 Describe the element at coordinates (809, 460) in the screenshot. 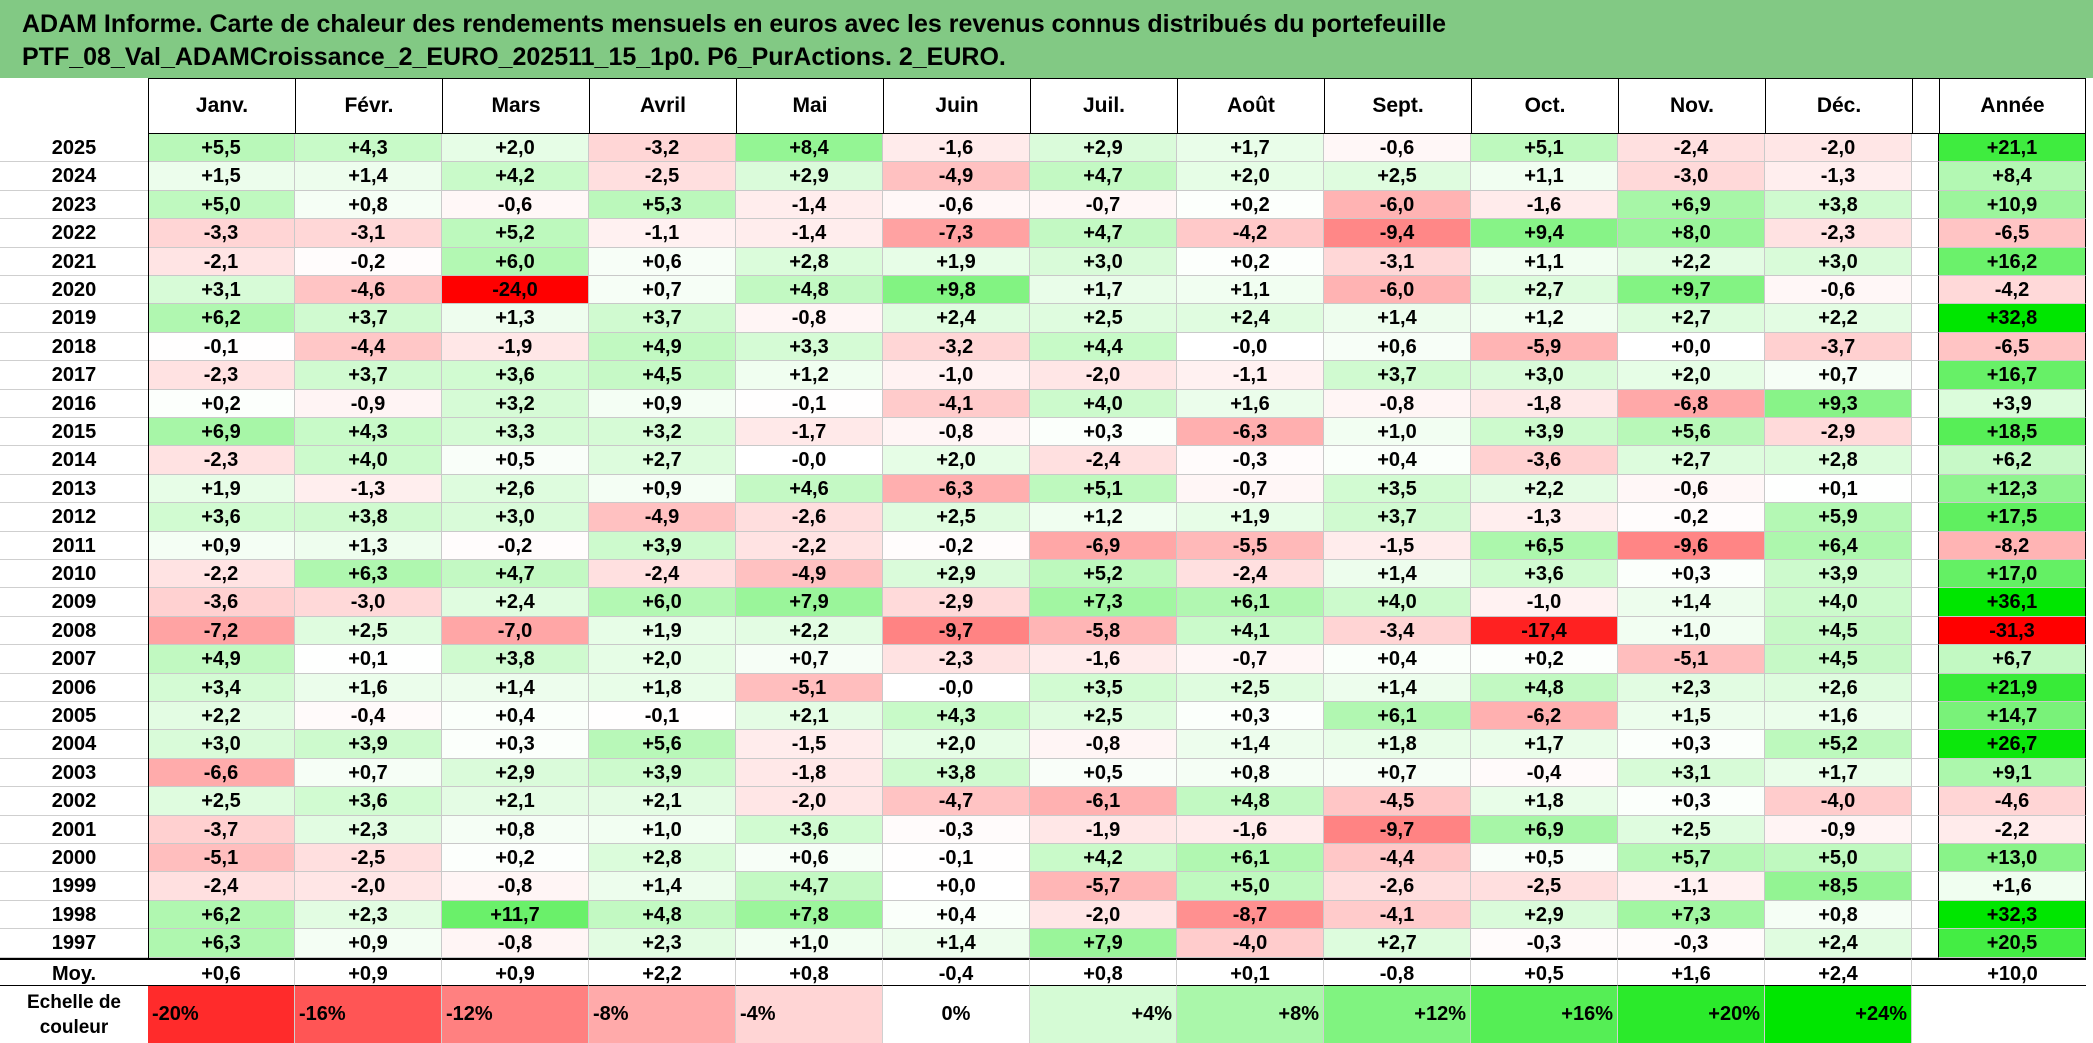

I see `heatmap-cell: -0,0` at that location.